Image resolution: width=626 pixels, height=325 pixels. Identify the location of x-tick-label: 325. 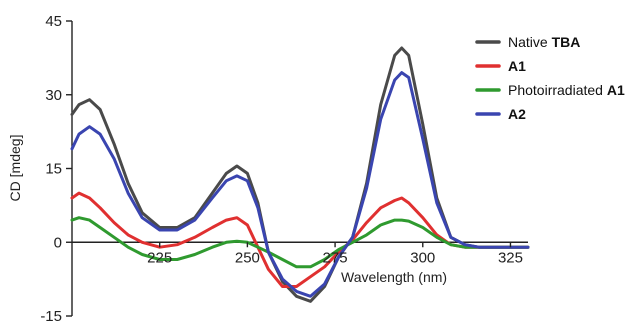
(510, 257).